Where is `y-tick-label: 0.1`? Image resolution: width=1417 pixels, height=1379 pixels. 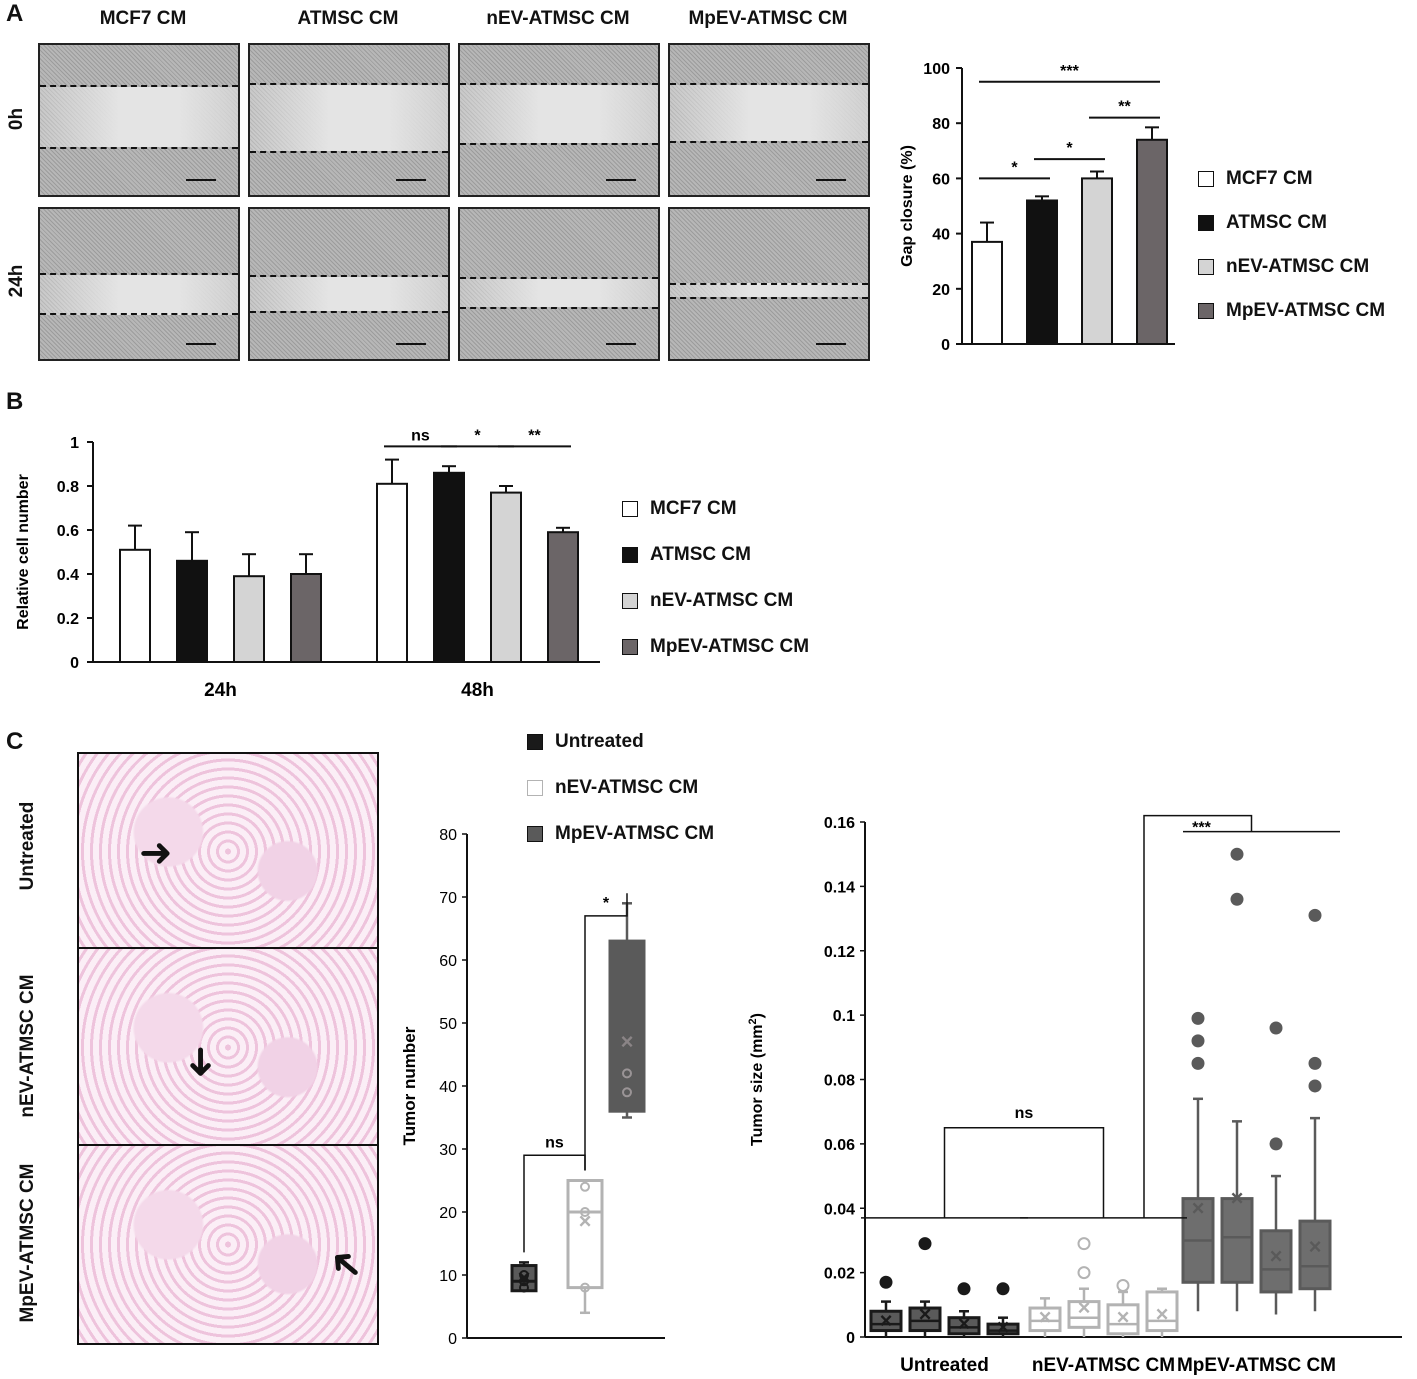 y-tick-label: 0.1 is located at coordinates (844, 1016).